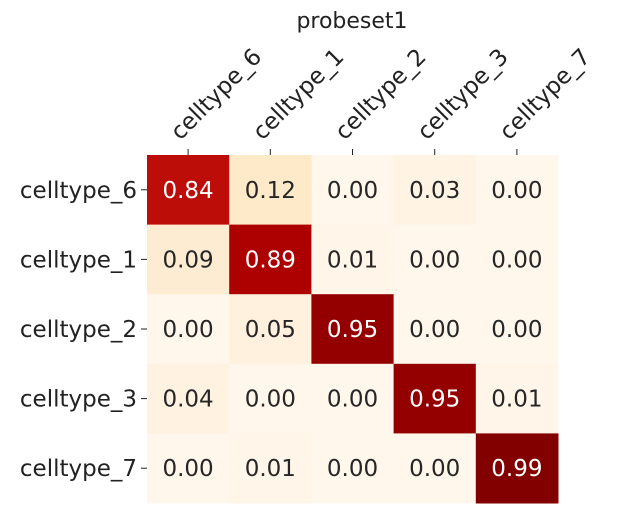 Image resolution: width=634 pixels, height=511 pixels. I want to click on cell-value-label: 0.04, so click(187, 400).